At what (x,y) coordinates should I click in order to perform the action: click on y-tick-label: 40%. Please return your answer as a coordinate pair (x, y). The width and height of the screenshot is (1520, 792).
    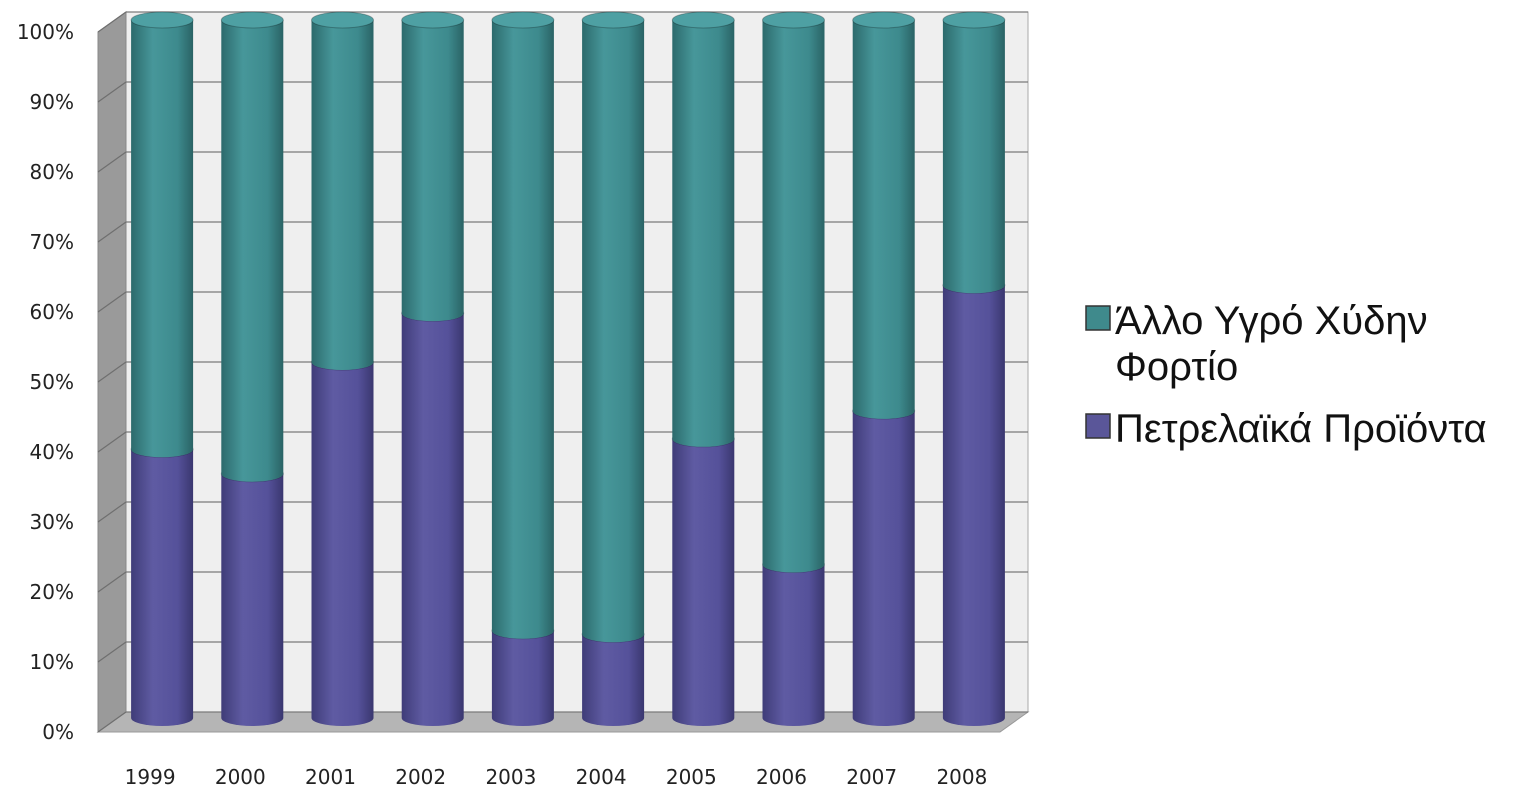
    Looking at the image, I should click on (52, 452).